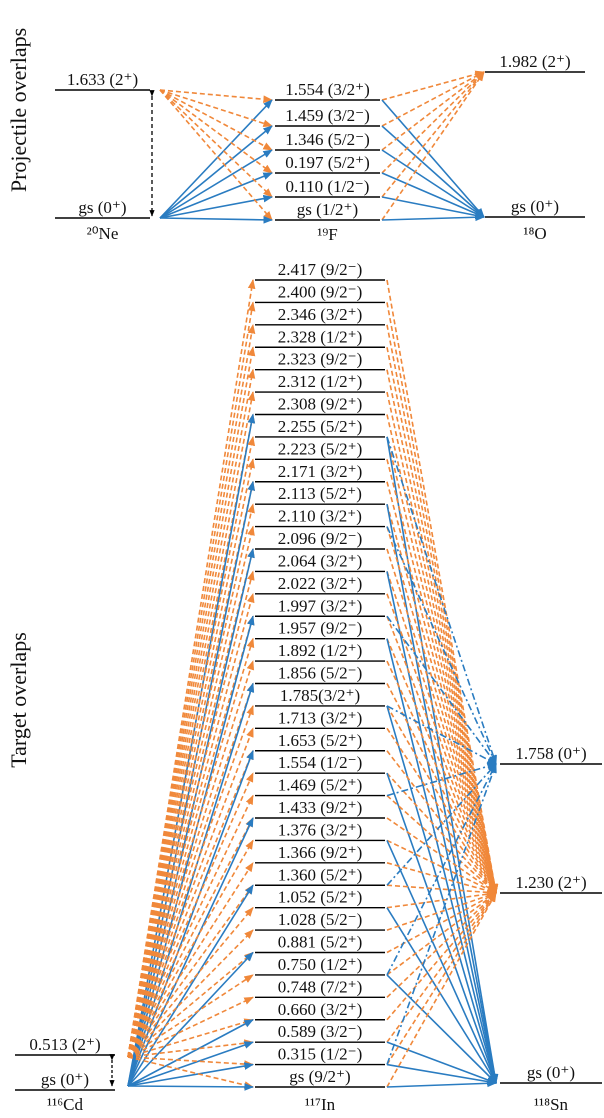 This screenshot has height=1118, width=604. Describe the element at coordinates (534, 233) in the screenshot. I see `nucleus-label: ¹⁸O` at that location.